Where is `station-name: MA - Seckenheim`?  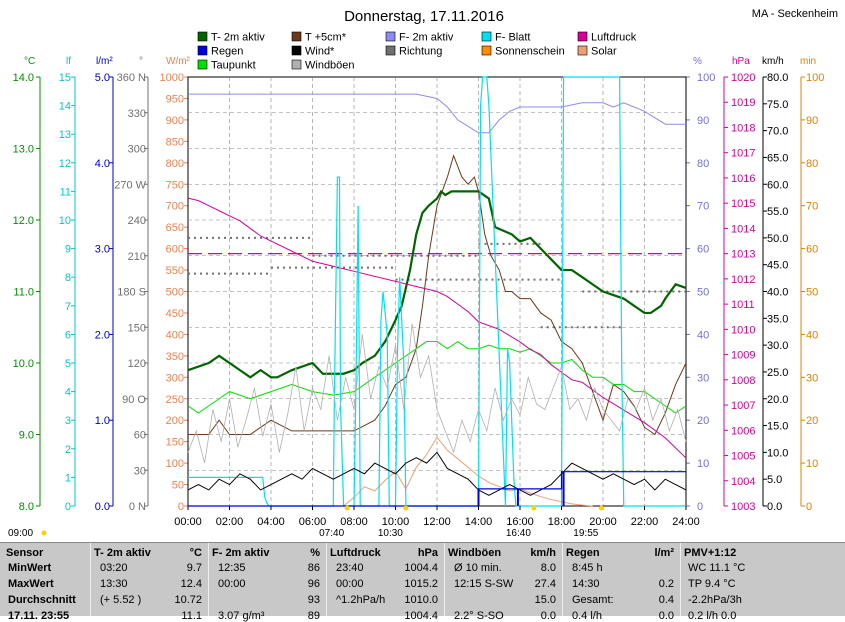
station-name: MA - Seckenheim is located at coordinates (795, 14).